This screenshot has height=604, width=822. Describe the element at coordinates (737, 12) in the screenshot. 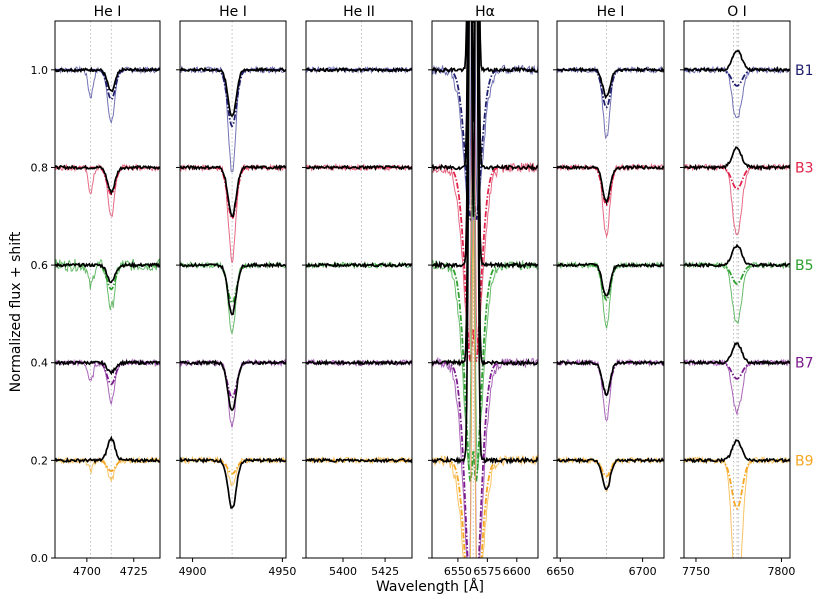

I see `panel-title: O I` at that location.